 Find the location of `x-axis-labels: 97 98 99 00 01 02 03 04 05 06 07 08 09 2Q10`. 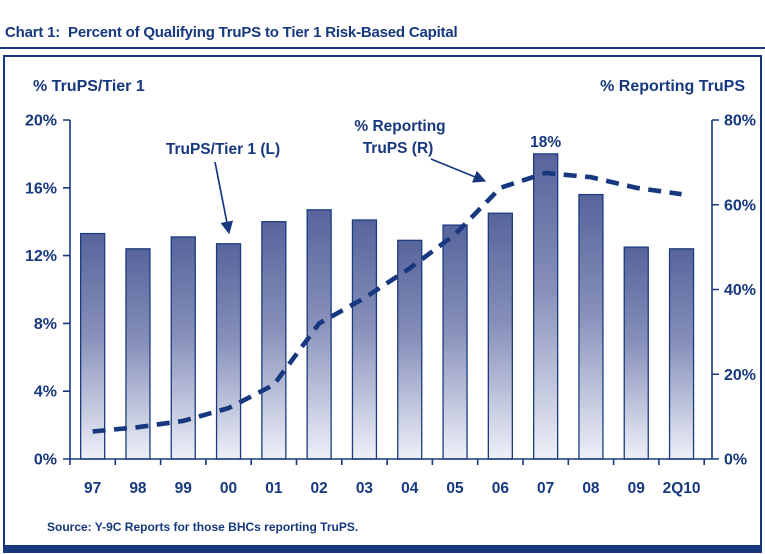

x-axis-labels: 97 98 99 00 01 02 03 04 05 06 07 08 09 2Q10 is located at coordinates (392, 488).